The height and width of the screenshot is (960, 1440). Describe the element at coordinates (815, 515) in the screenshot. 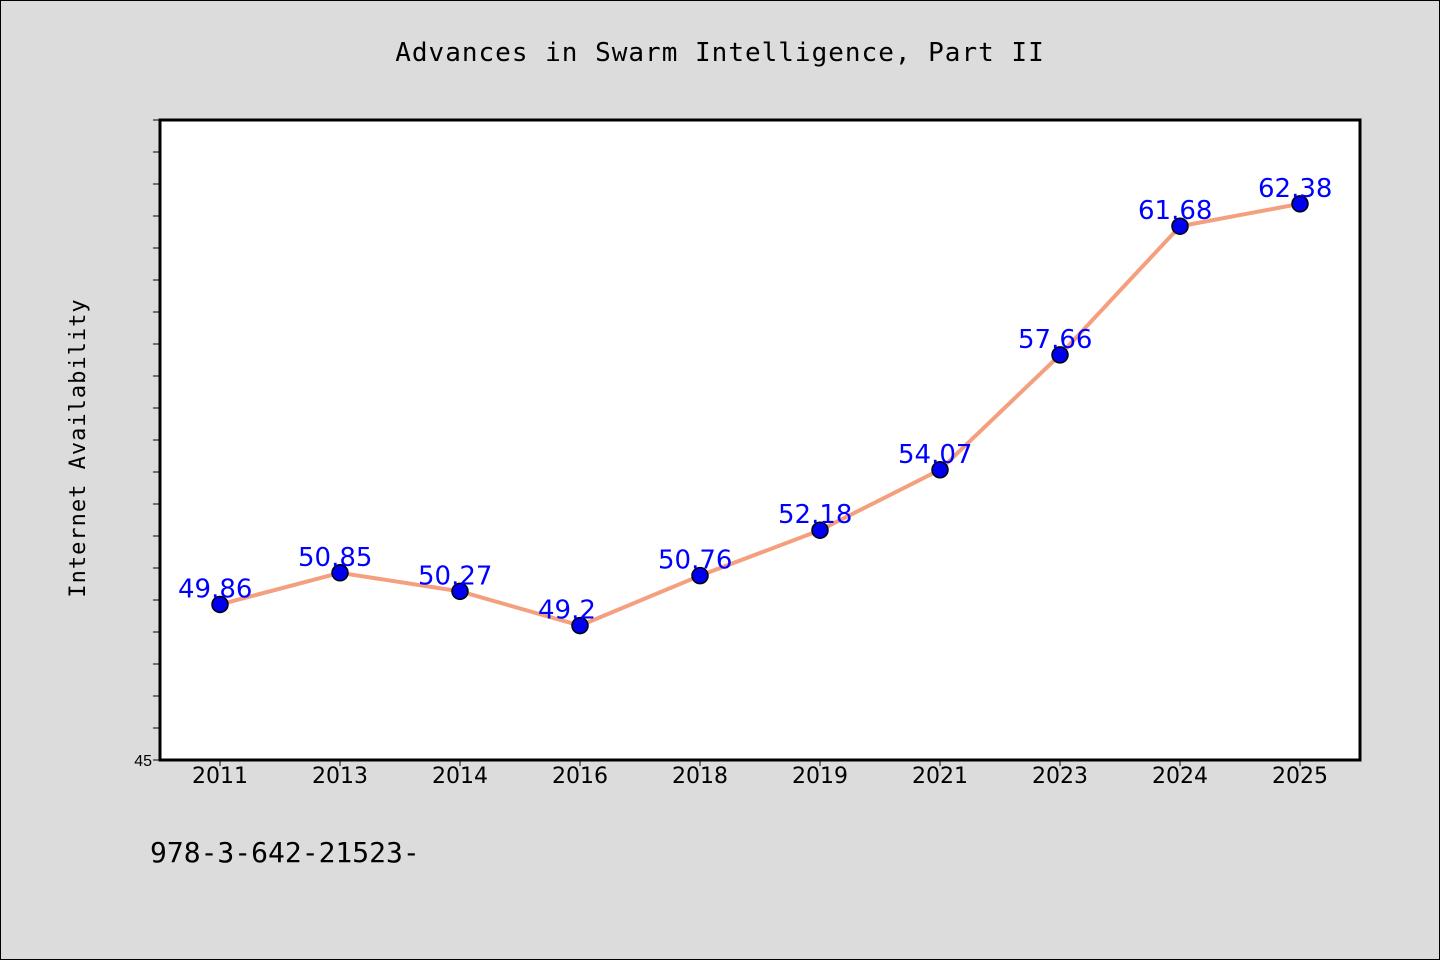

I see `data-label: 52.18` at that location.